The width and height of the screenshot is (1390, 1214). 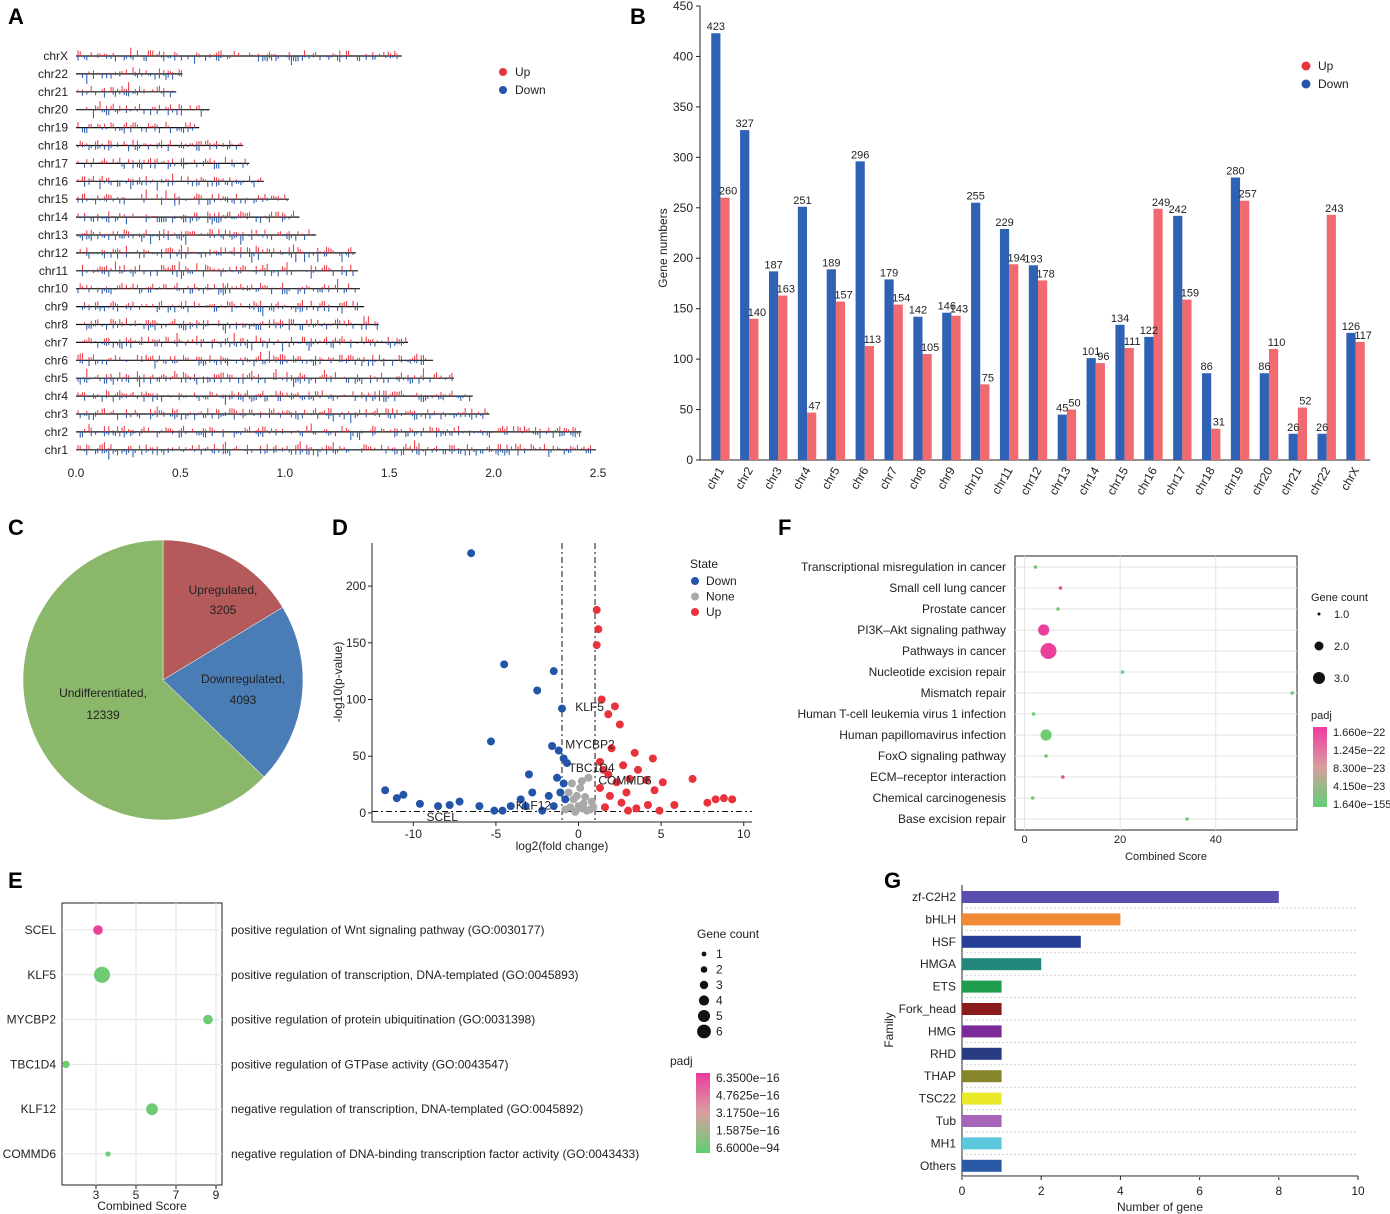 I want to click on data-label-down: 26, so click(x=1322, y=428).